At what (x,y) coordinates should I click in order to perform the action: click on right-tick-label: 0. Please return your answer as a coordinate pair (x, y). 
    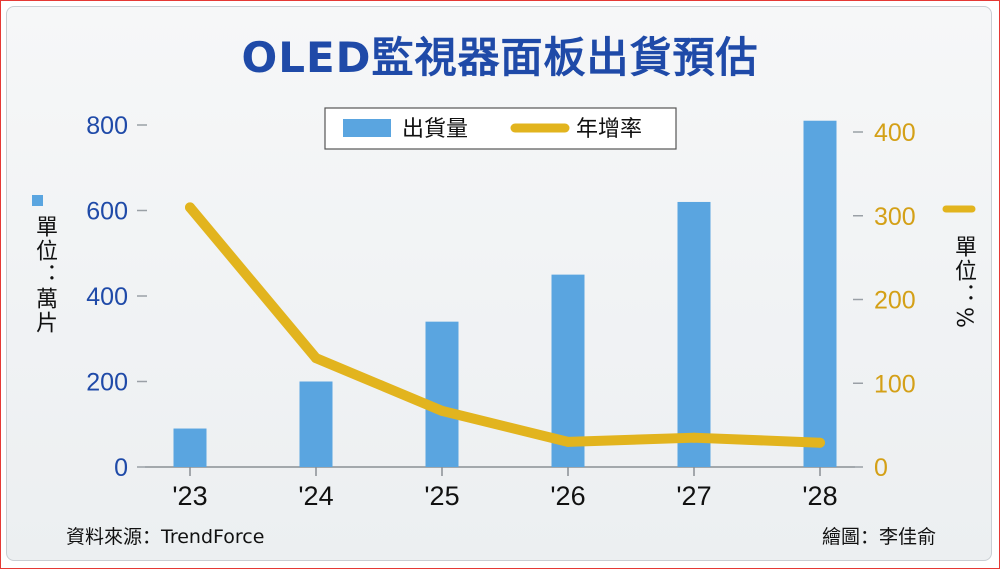
    Looking at the image, I should click on (881, 468).